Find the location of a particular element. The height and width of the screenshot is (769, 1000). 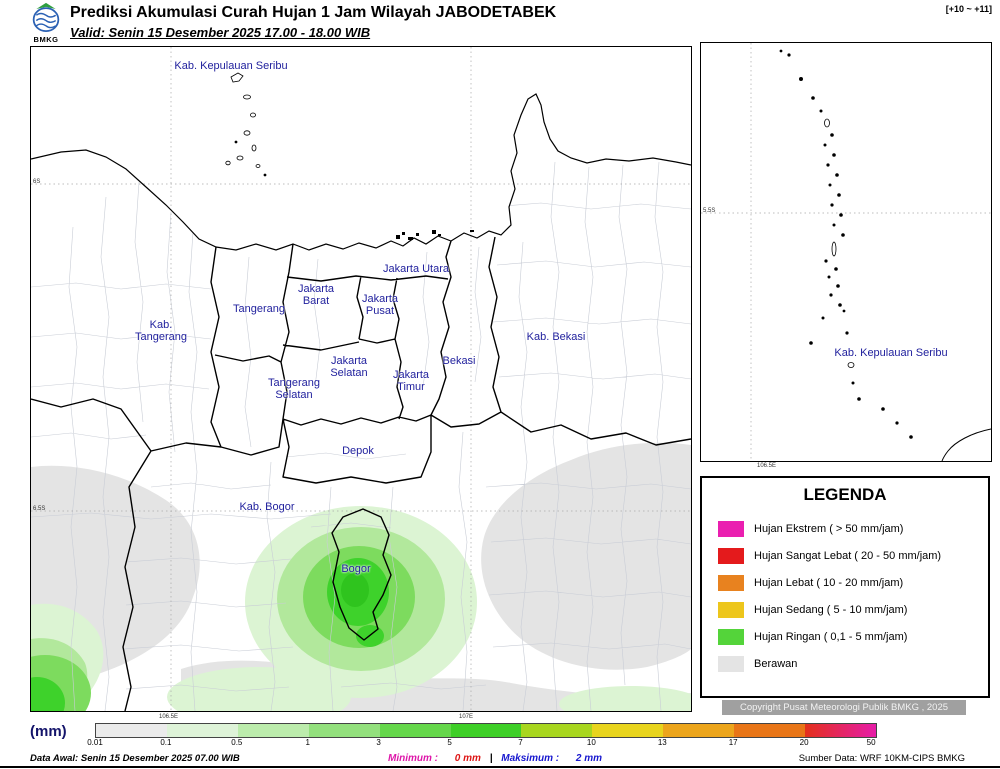

inset-islands is located at coordinates (846, 244).